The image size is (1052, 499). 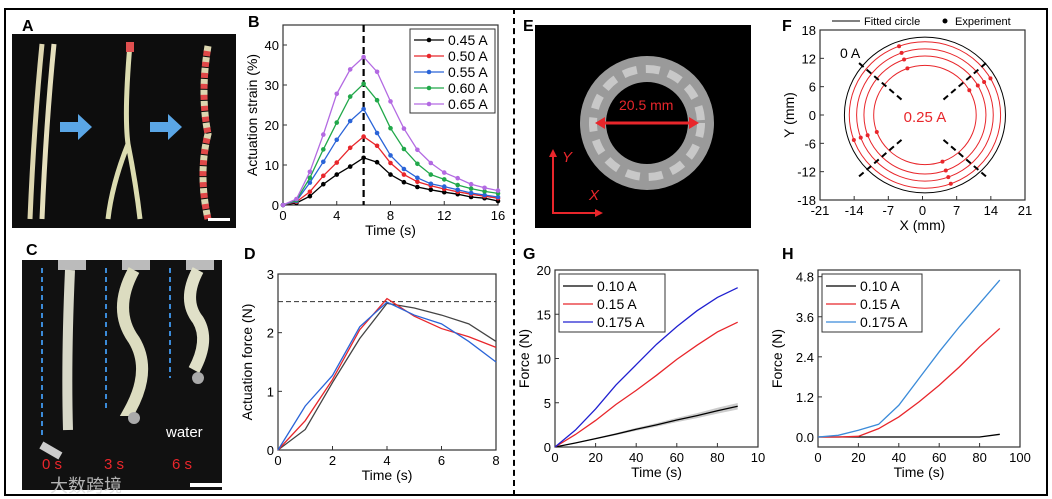 I want to click on y-axis-label: Actuation strain (%), so click(x=252, y=115).